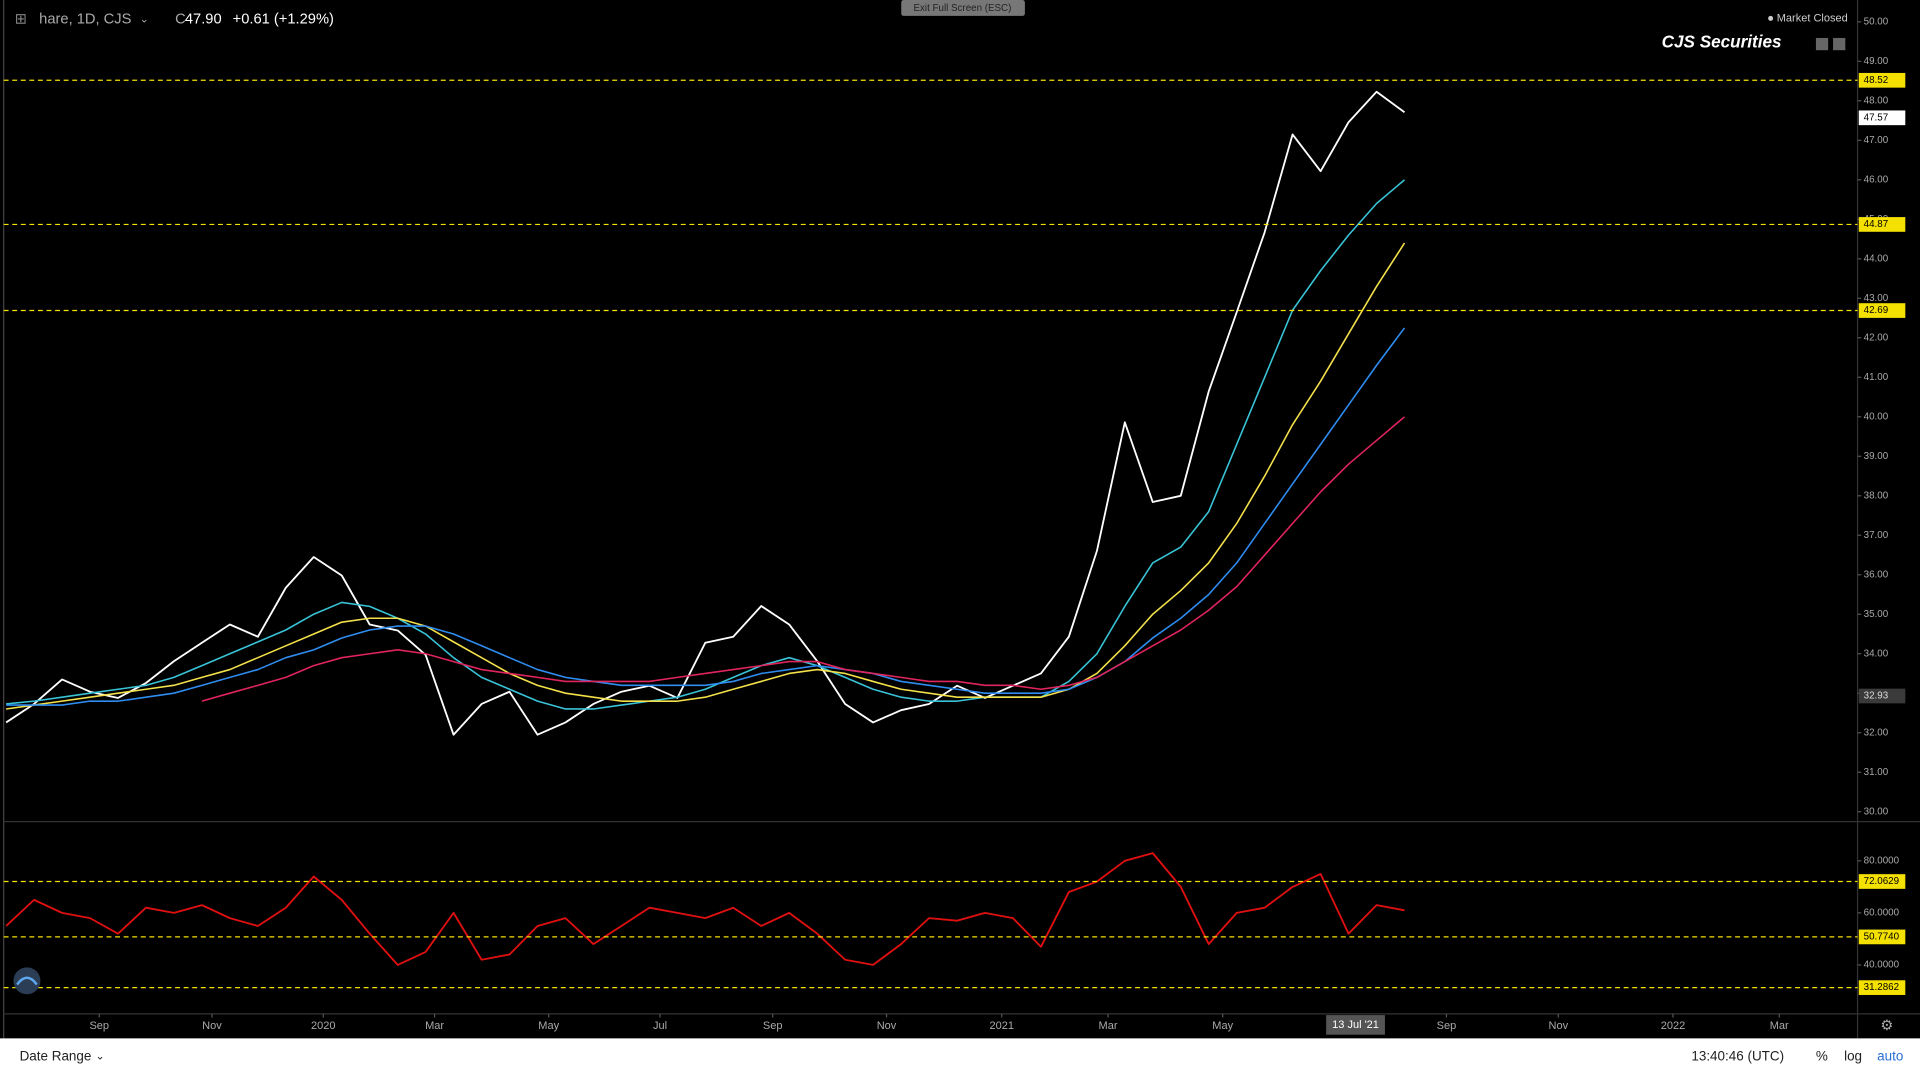 Image resolution: width=1920 pixels, height=1080 pixels. I want to click on status-dot, so click(1771, 18).